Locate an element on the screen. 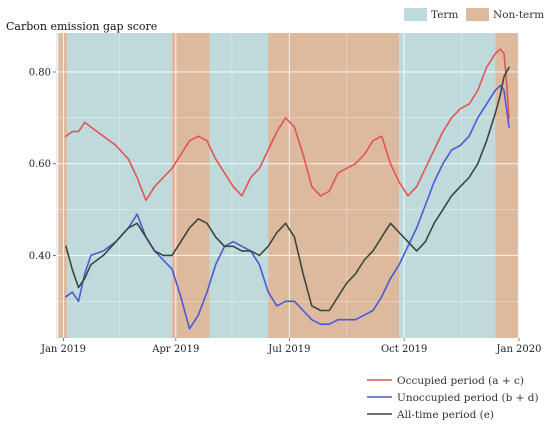 The height and width of the screenshot is (428, 550). legend-label-non-term: Non-term is located at coordinates (518, 15).